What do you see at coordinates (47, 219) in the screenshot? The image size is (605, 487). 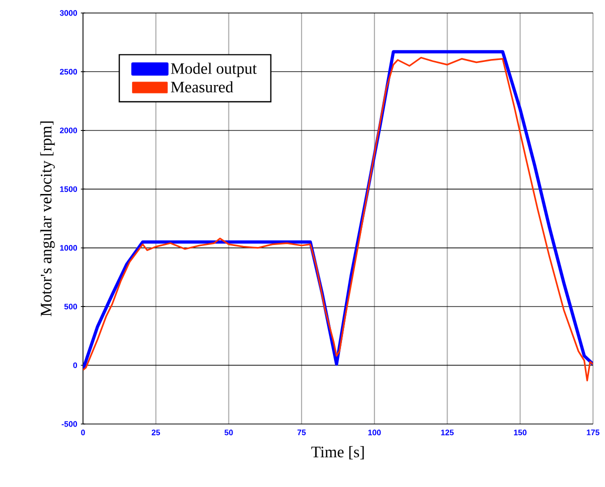 I see `y-axis-title: Motor's angular velocity [rpm]` at bounding box center [47, 219].